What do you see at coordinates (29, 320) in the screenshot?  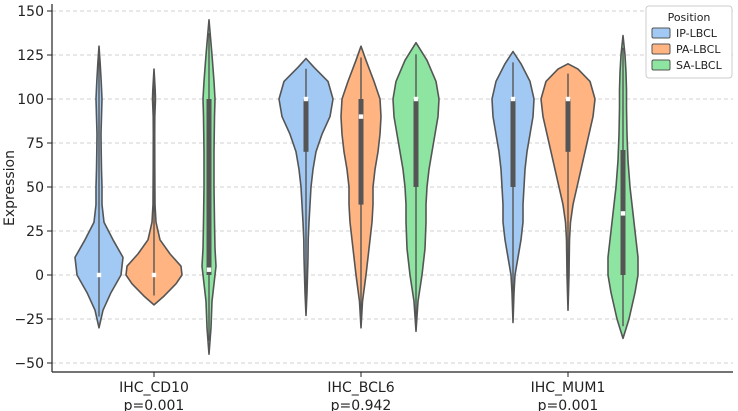 I see `y-tick-label: −25` at bounding box center [29, 320].